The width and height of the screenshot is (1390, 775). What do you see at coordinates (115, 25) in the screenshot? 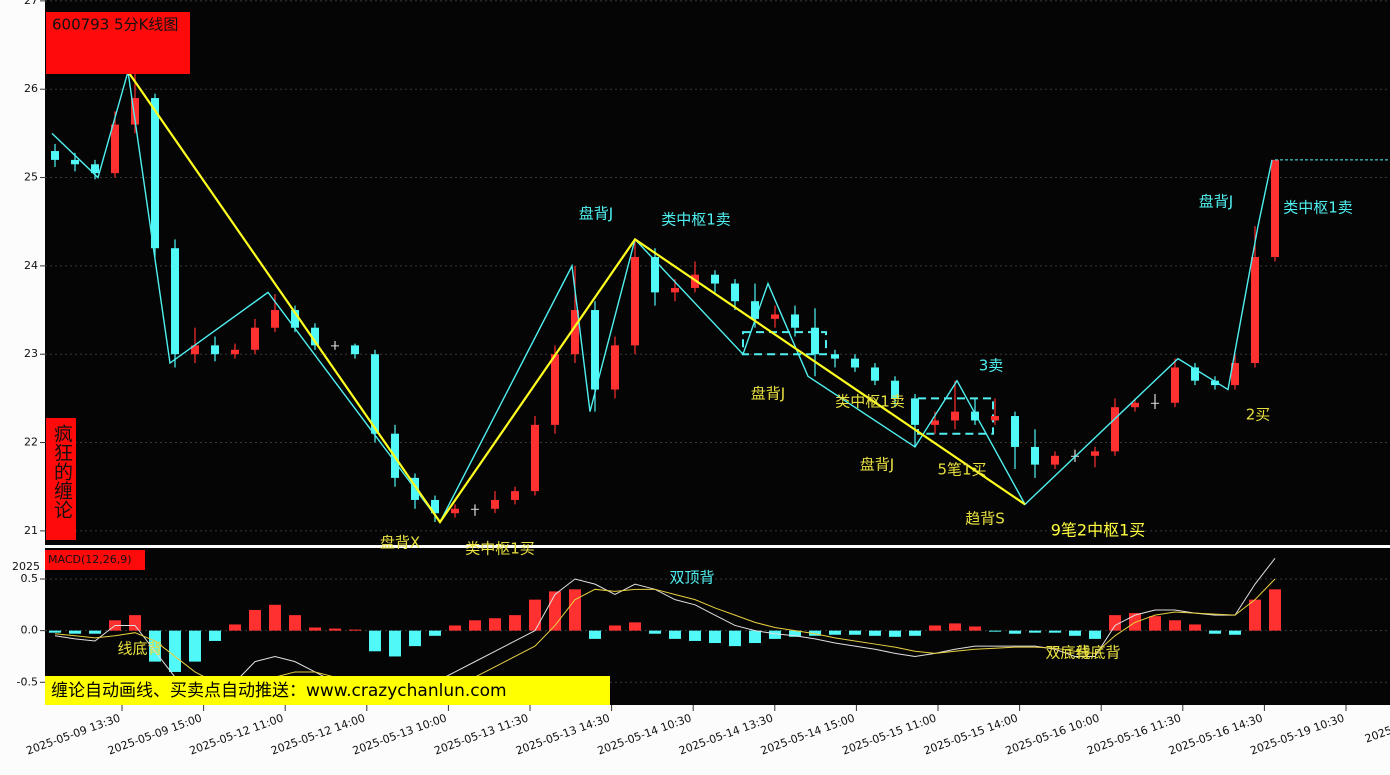
I see `chart-title: 600793 5分K线图` at bounding box center [115, 25].